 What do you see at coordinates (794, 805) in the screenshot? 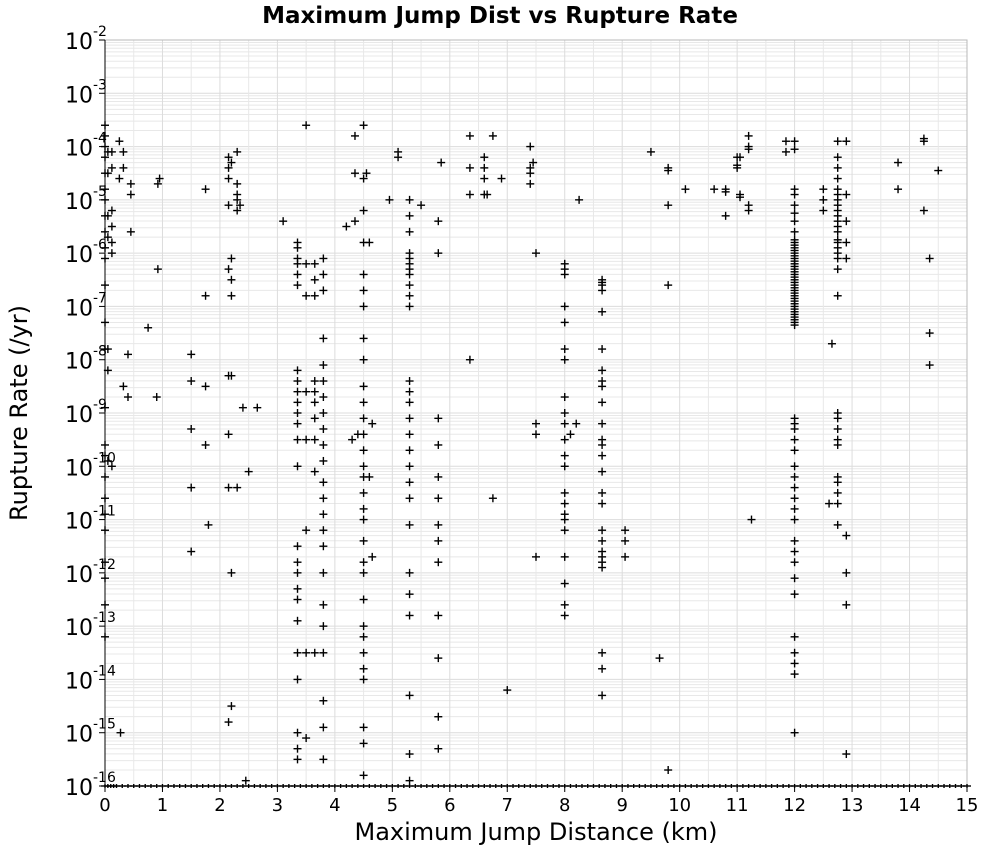
I see `x-tick-label: 12` at bounding box center [794, 805].